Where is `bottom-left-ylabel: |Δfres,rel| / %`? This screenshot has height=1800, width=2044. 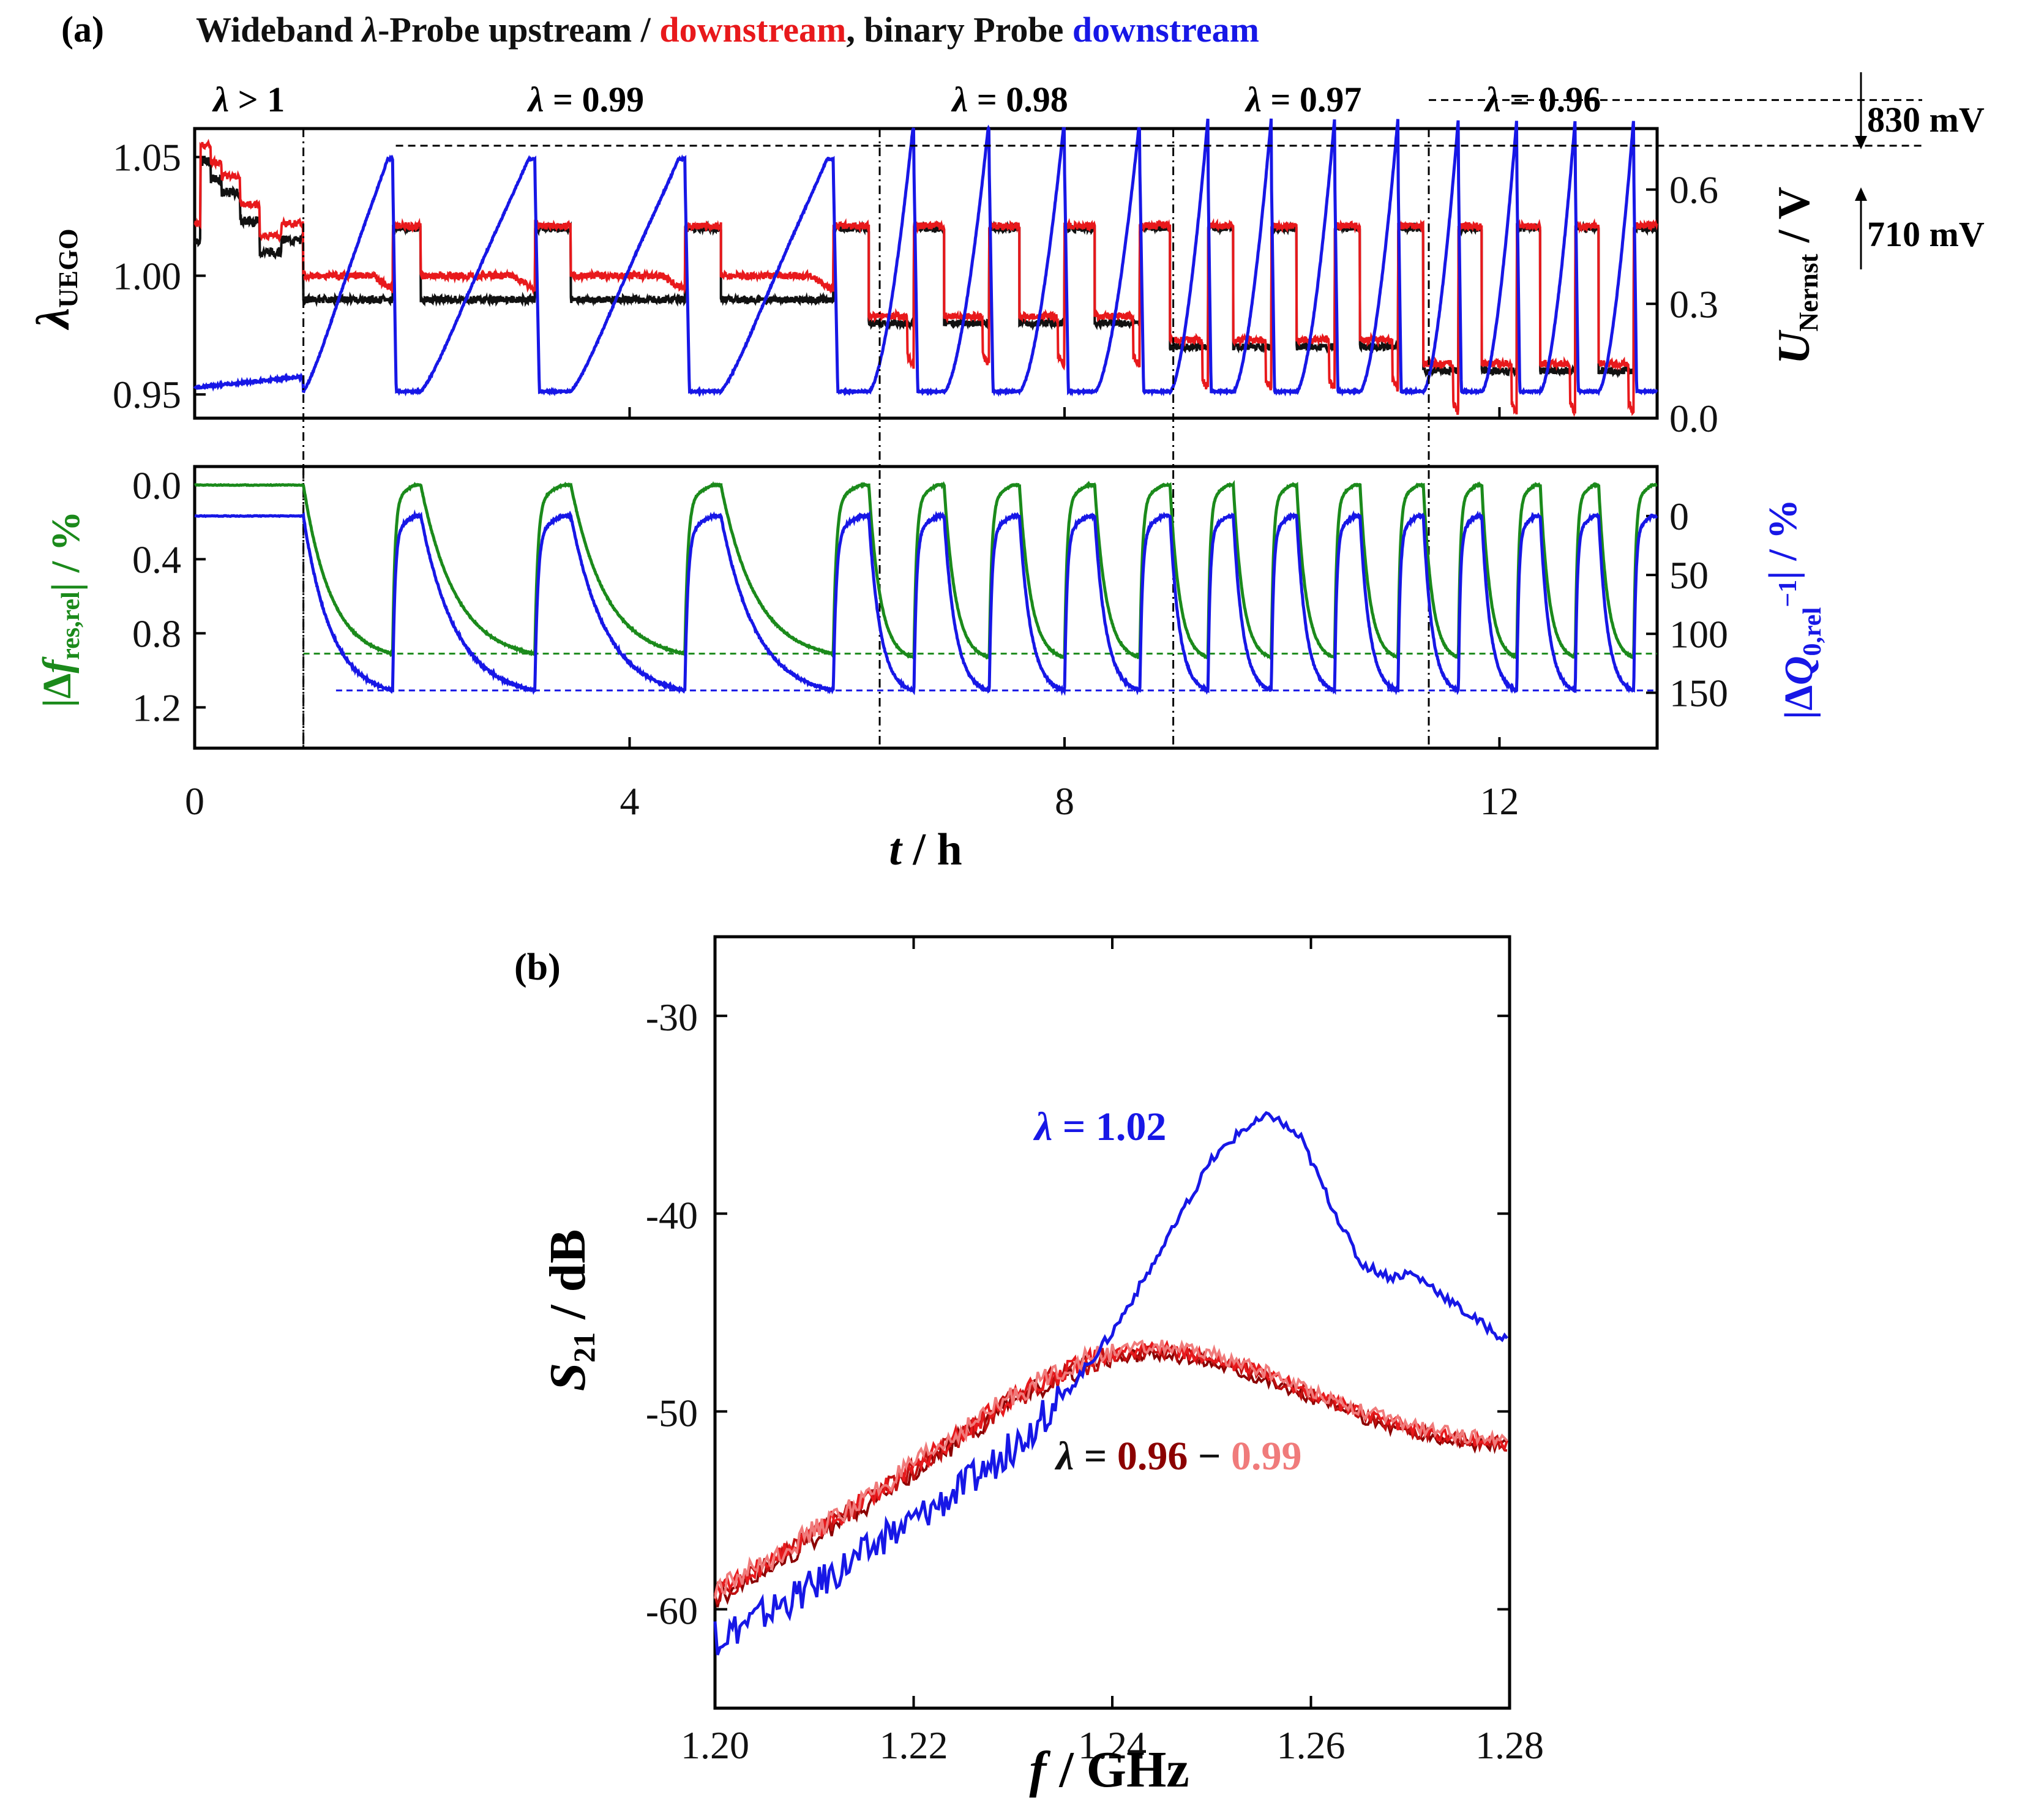 bottom-left-ylabel: |Δfres,rel| / % is located at coordinates (61, 609).